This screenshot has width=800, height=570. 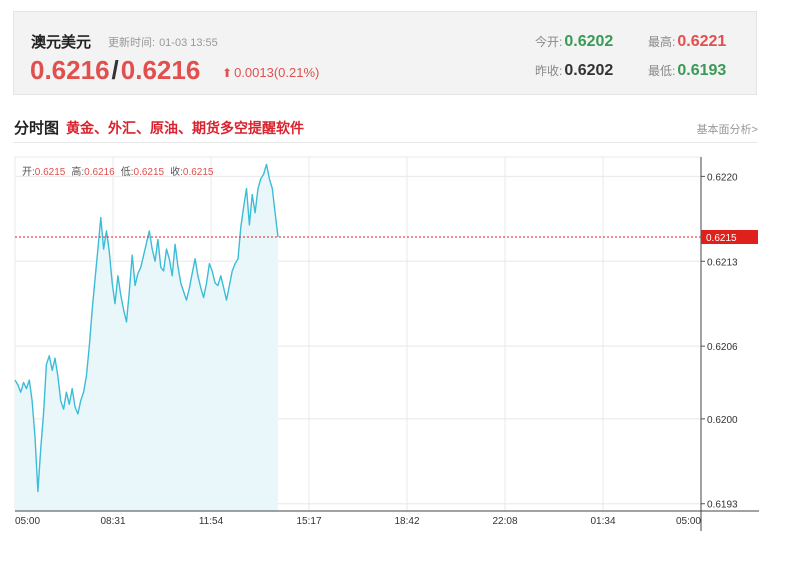 I want to click on stat-high: 最高: 0.6221, so click(x=687, y=42).